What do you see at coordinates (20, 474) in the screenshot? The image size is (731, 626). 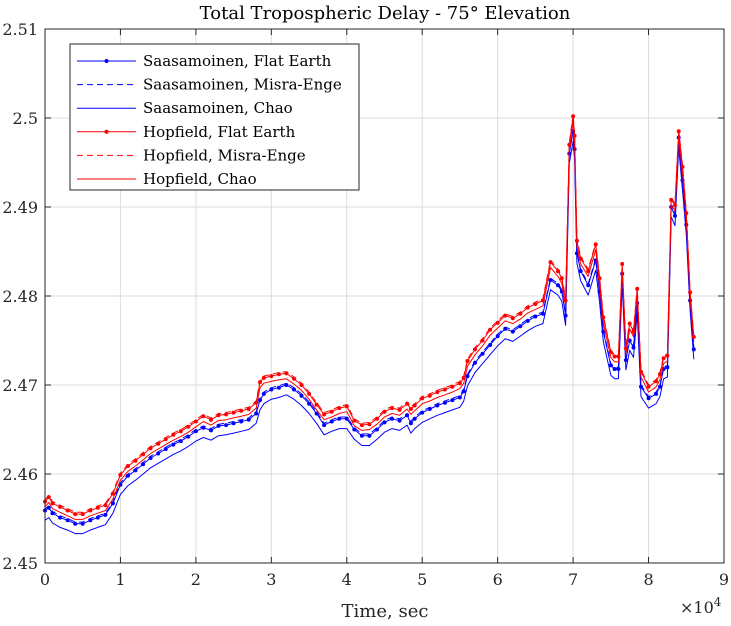 I see `y-tick-label: 2.46` at bounding box center [20, 474].